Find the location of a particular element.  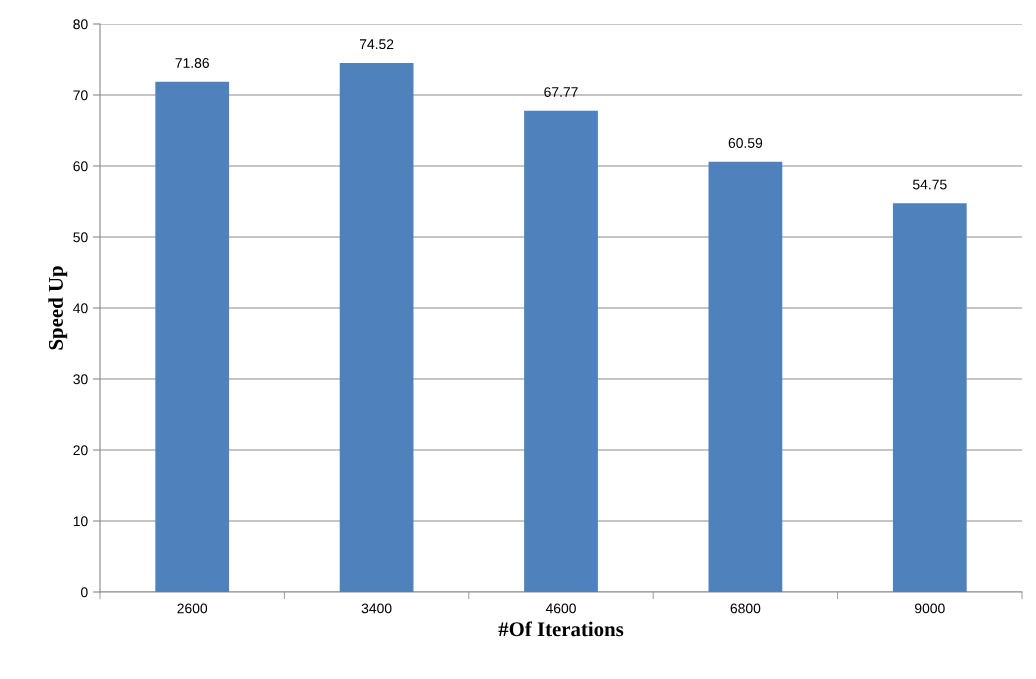

data-label: 71.86 is located at coordinates (192, 63).